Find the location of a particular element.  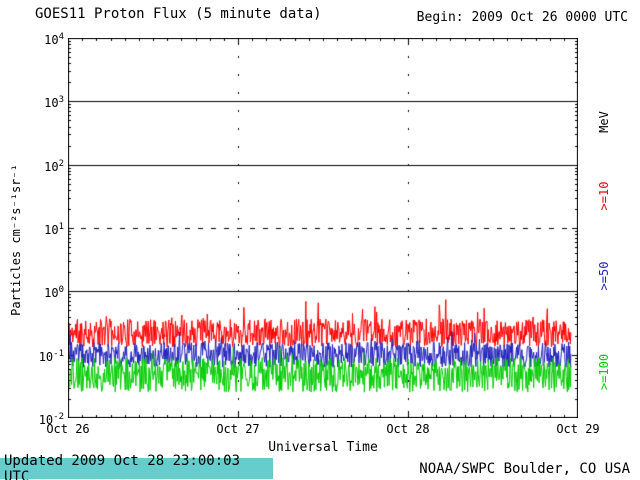

x-tick-label: Oct 29 is located at coordinates (578, 429).